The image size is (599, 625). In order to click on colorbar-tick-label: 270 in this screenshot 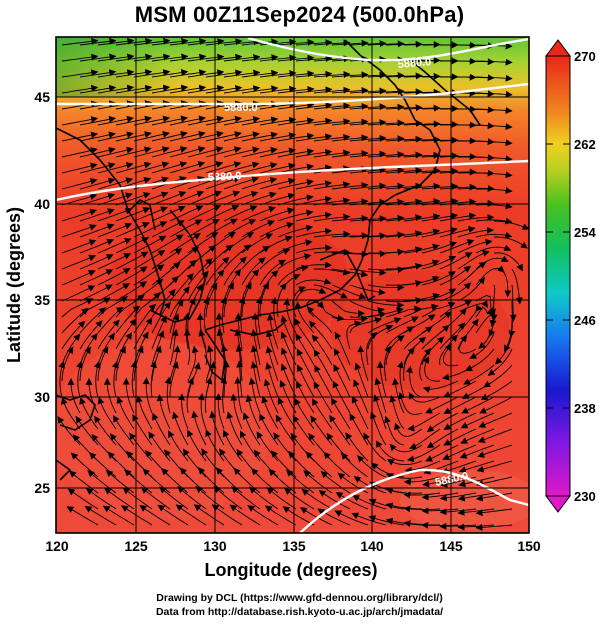, I will do `click(585, 56)`.